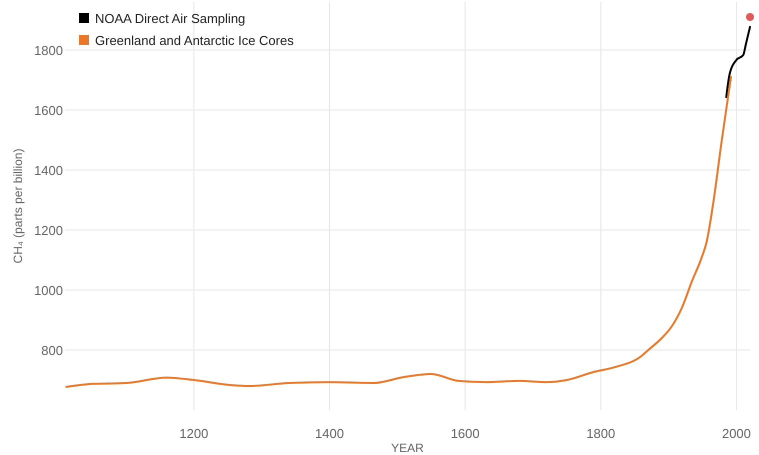  I want to click on x-tick-label: 1600, so click(465, 433).